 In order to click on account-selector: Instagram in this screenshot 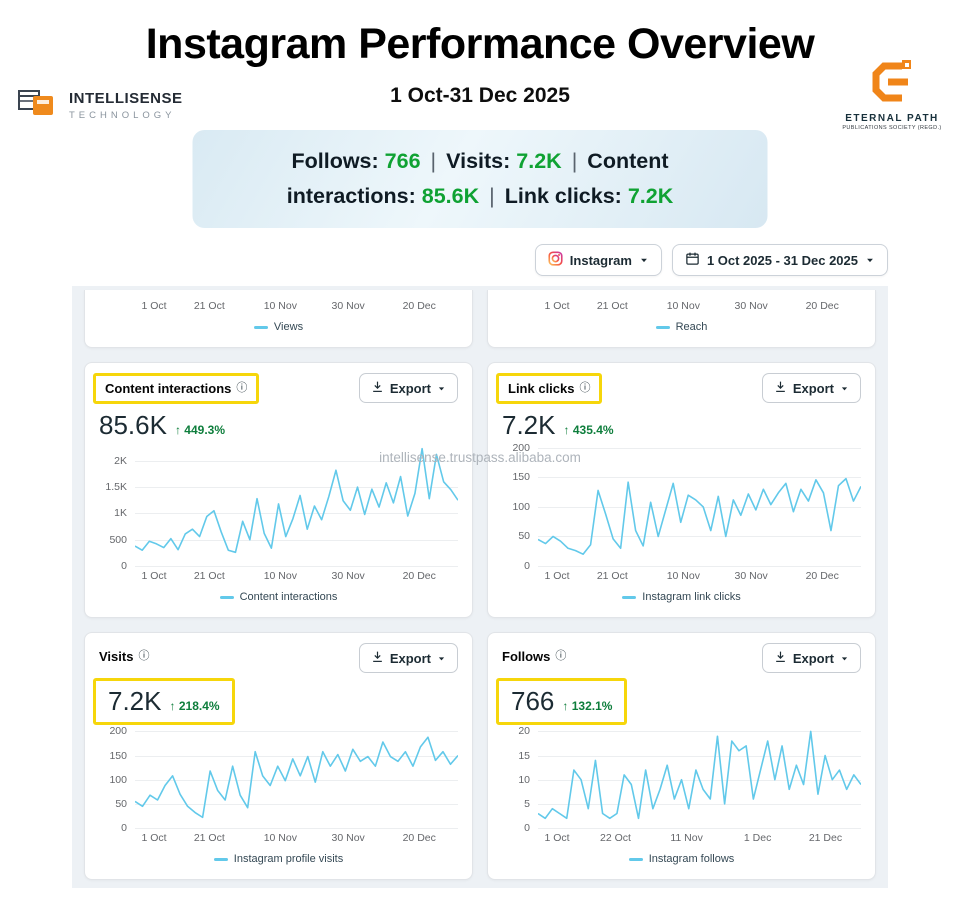, I will do `click(598, 260)`.